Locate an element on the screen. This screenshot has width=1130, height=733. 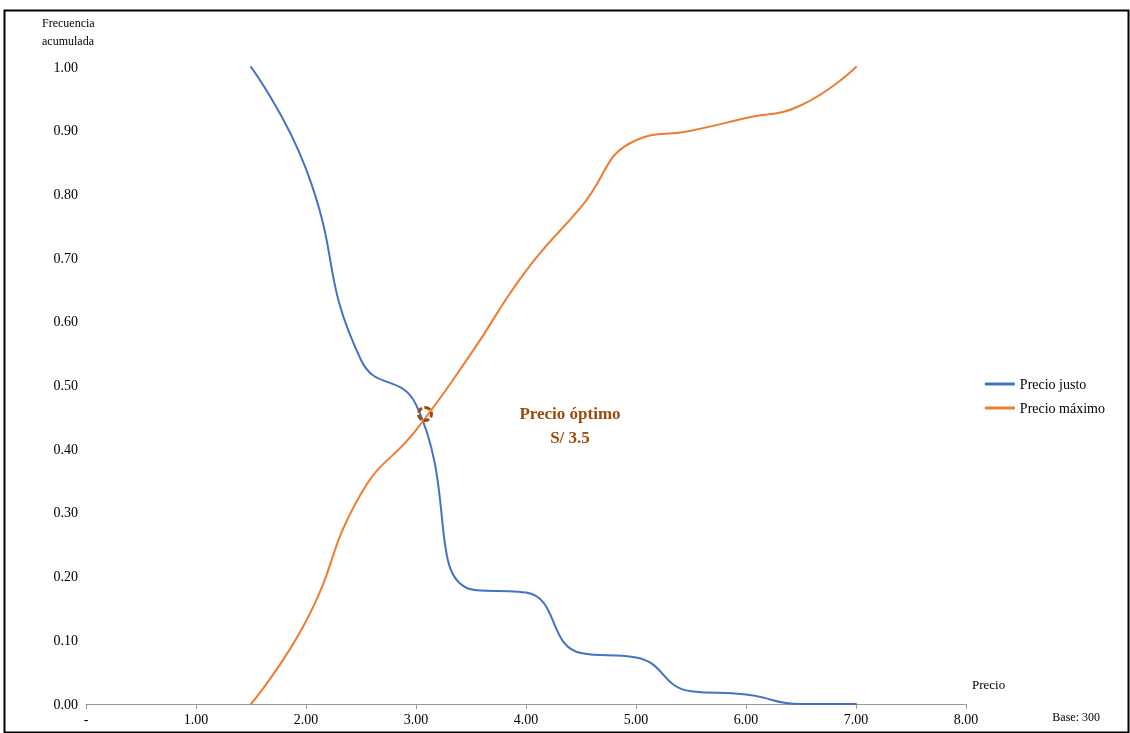
x-tick-label: 1.00 is located at coordinates (196, 719).